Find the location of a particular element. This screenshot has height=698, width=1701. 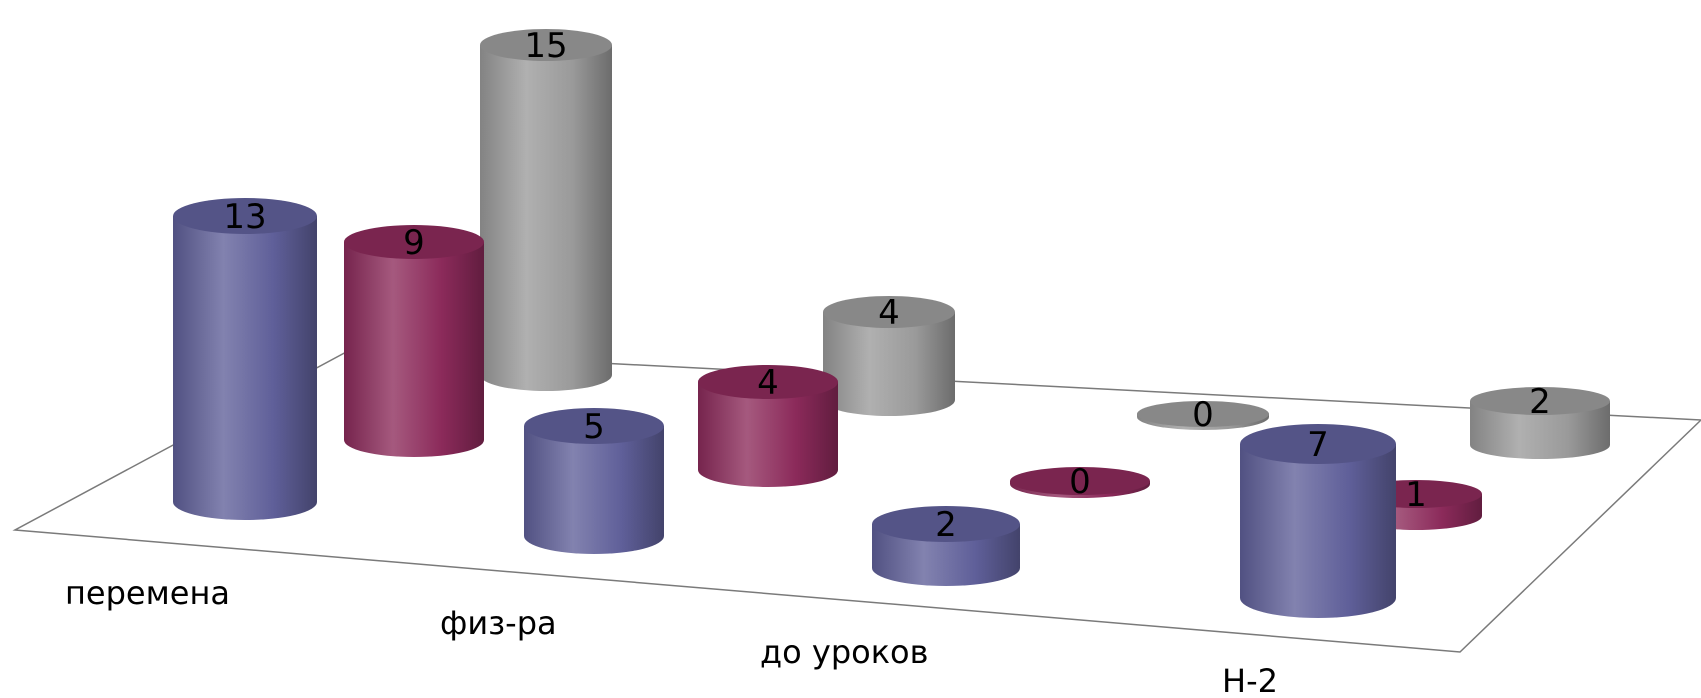

cylinder-bar: 7 is located at coordinates (1318, 521).